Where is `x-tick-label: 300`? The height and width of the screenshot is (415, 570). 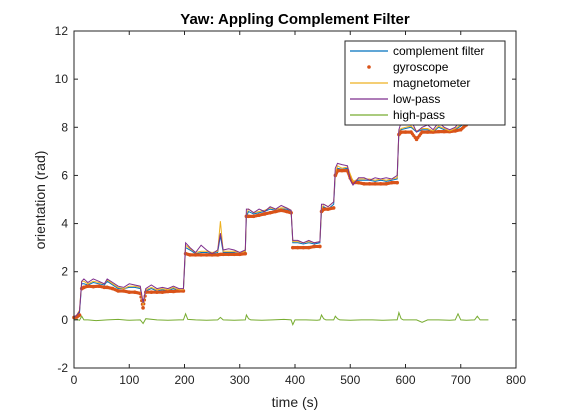
x-tick-label: 300 is located at coordinates (240, 380).